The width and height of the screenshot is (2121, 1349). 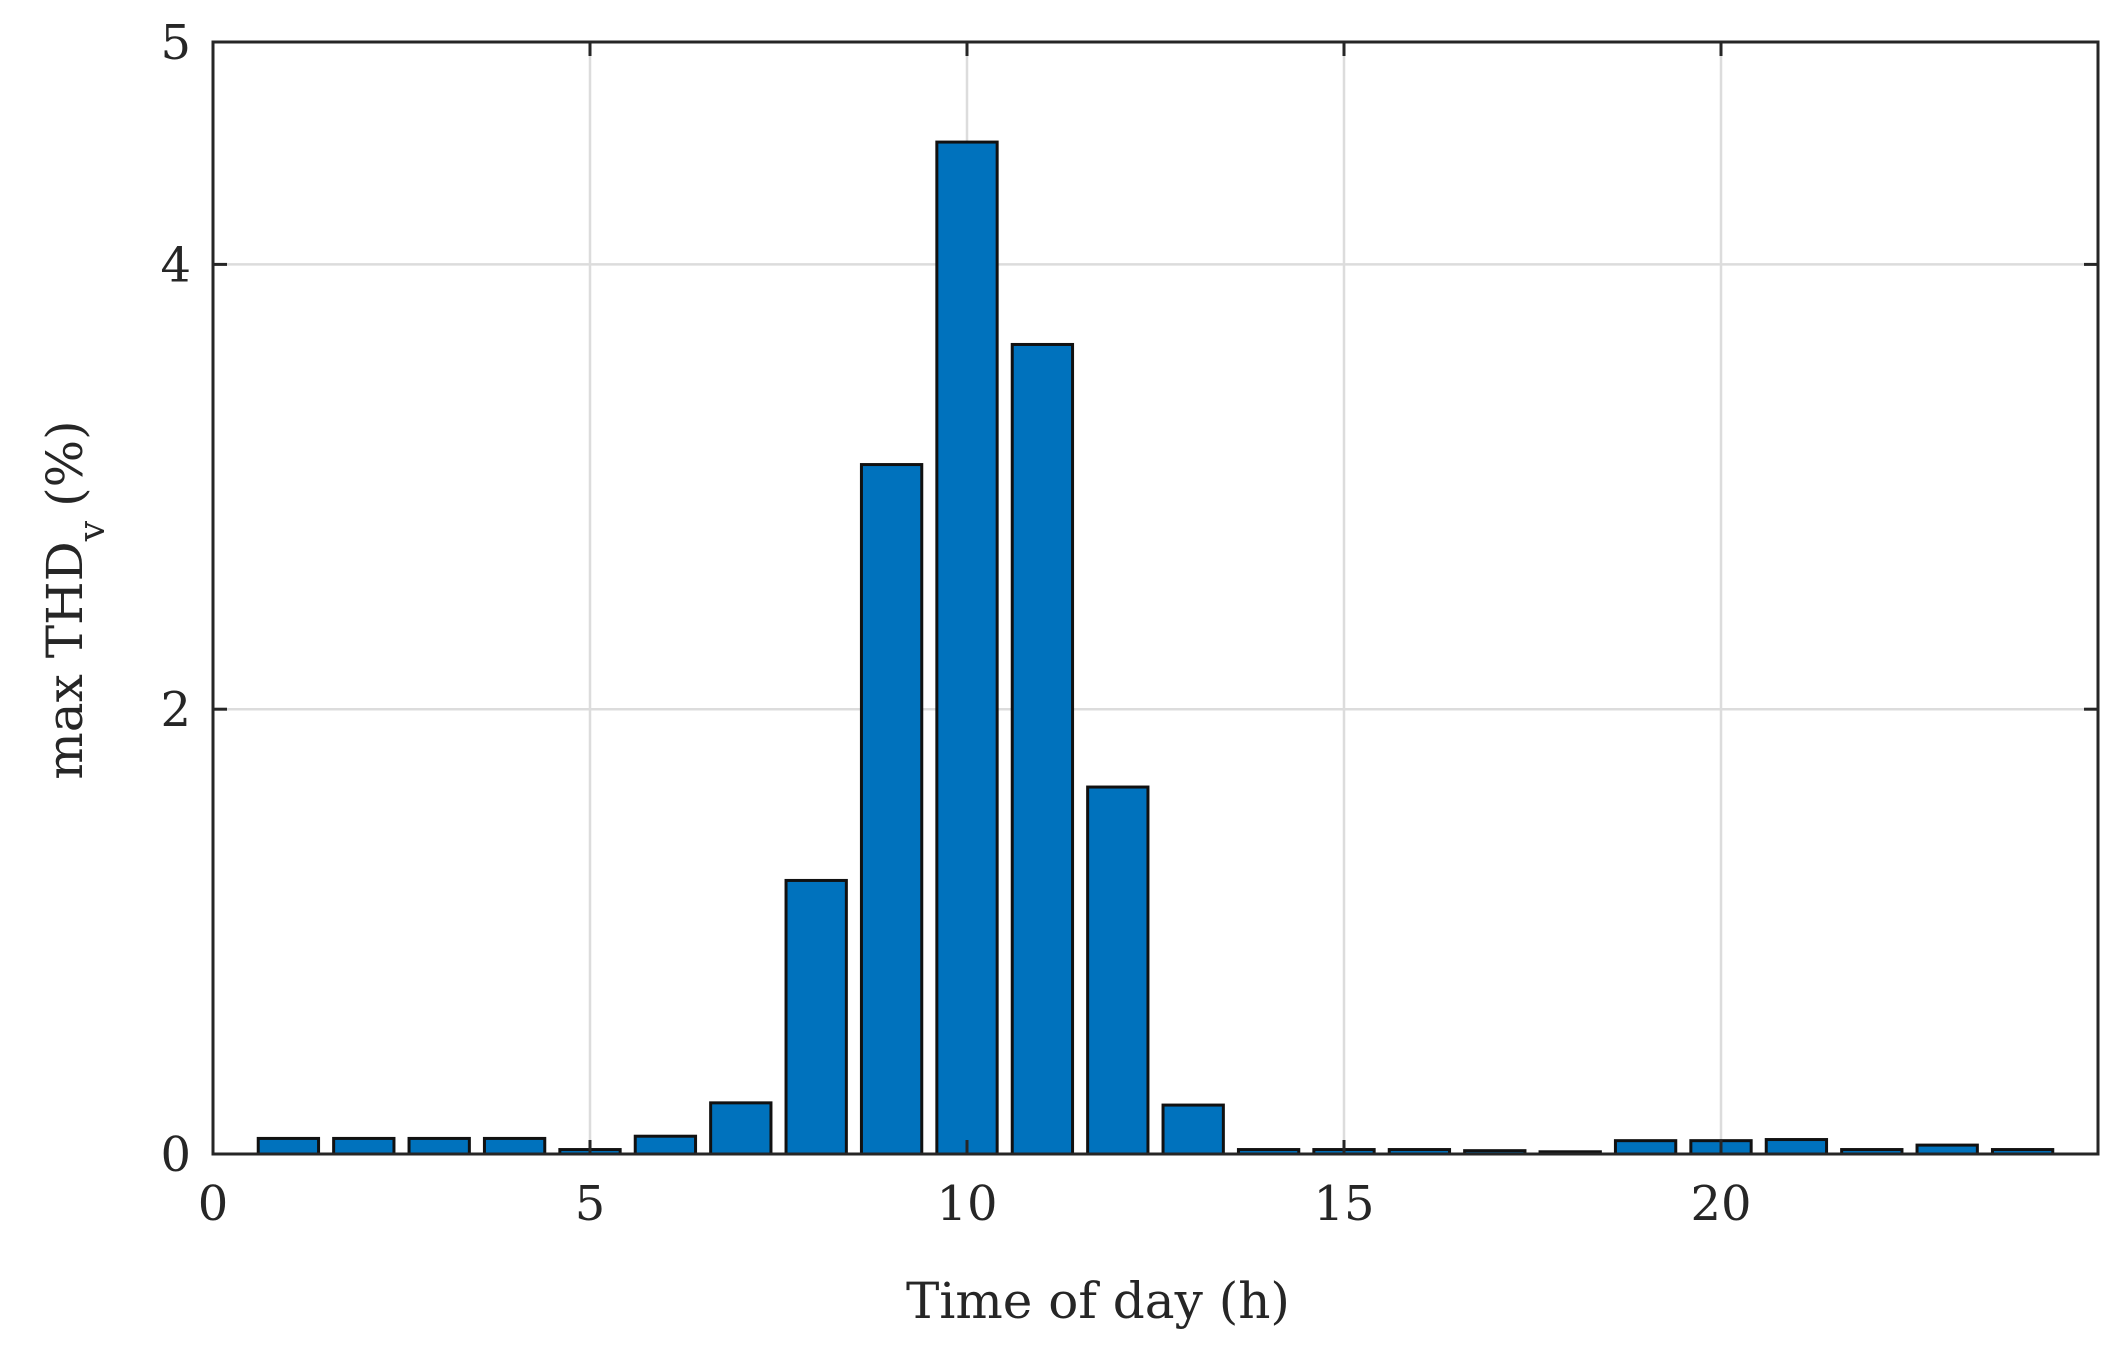 I want to click on y-axis-label-suffix: (%), so click(x=65, y=463).